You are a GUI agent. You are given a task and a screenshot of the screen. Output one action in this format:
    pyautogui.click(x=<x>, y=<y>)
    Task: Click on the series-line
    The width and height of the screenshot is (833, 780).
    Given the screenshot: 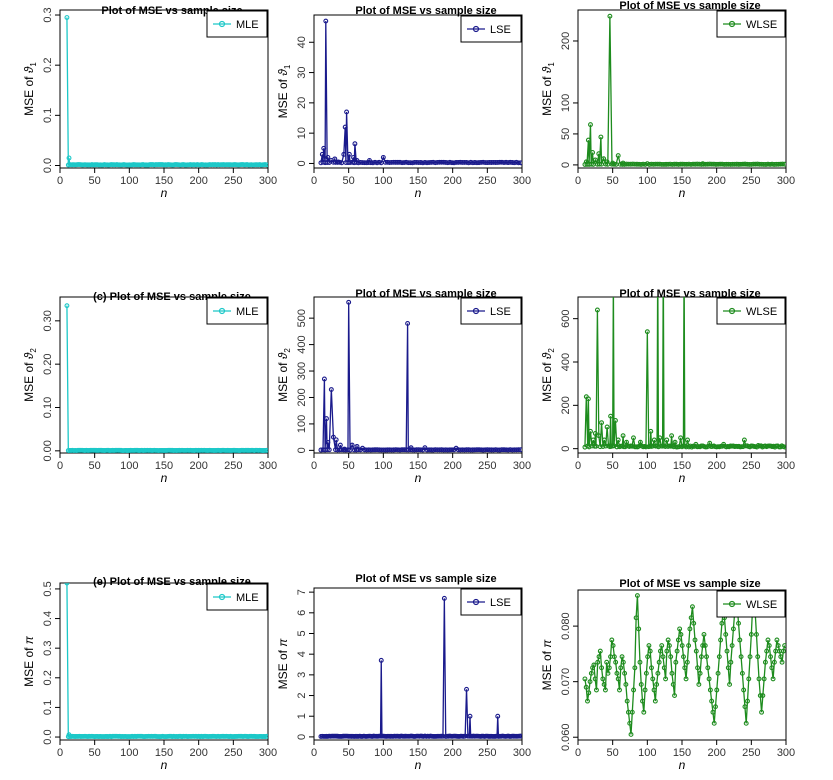 What is the action you would take?
    pyautogui.click(x=684, y=91)
    